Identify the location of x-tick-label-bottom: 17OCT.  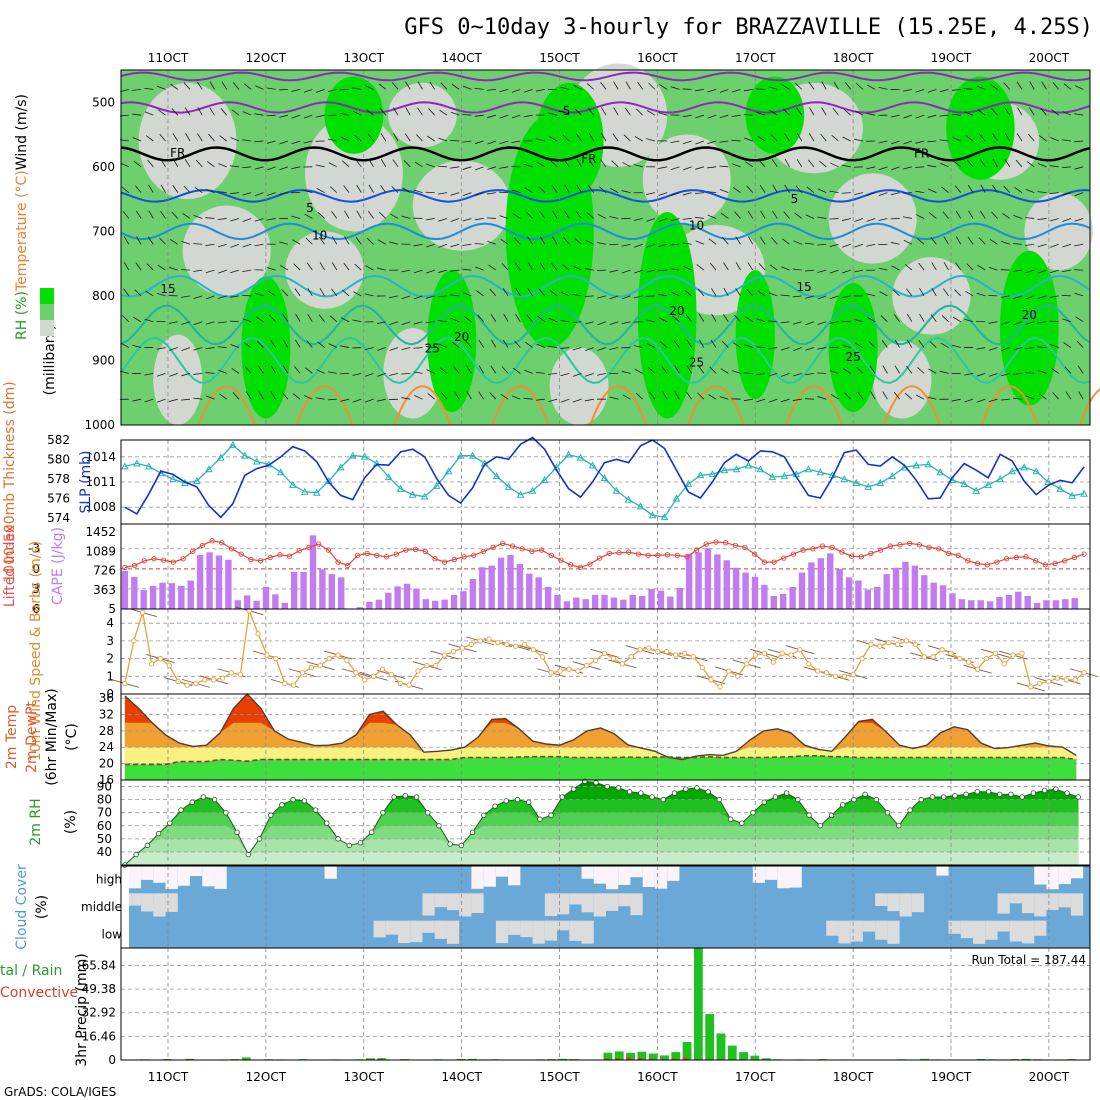
(755, 1077).